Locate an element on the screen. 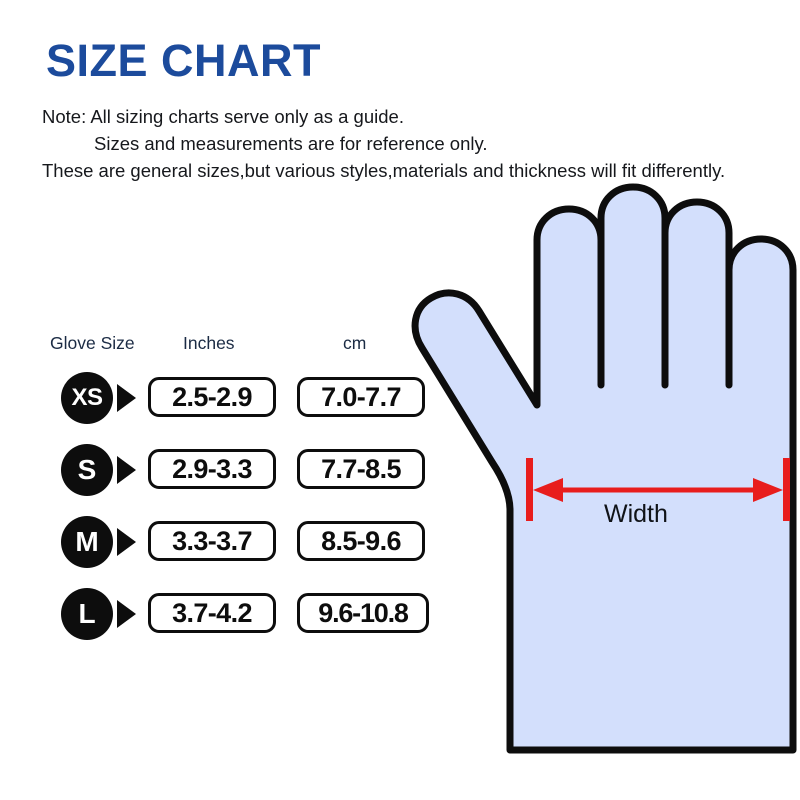 The width and height of the screenshot is (800, 800). table-row: M 3.3-3.7 8.5-9.6 is located at coordinates (230, 544).